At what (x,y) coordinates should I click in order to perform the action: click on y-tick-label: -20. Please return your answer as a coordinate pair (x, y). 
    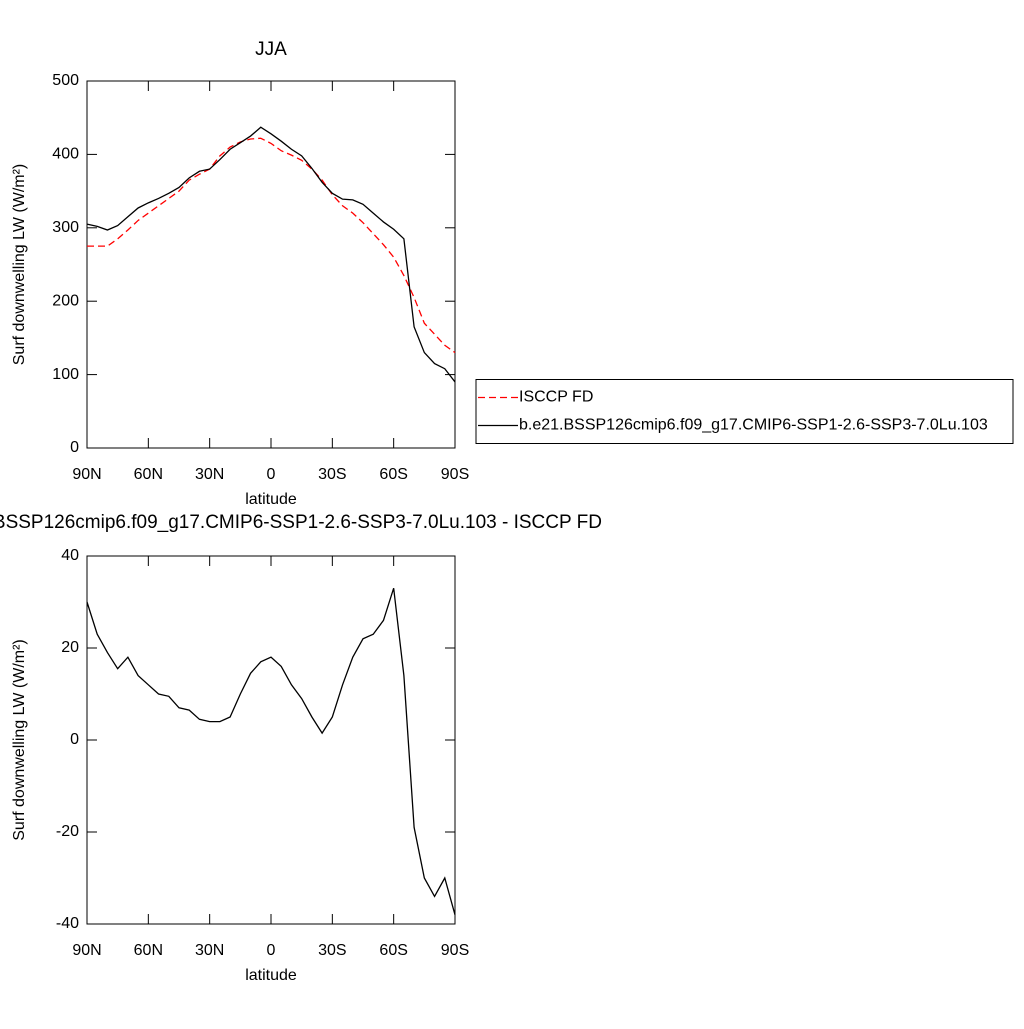
    Looking at the image, I should click on (67, 831).